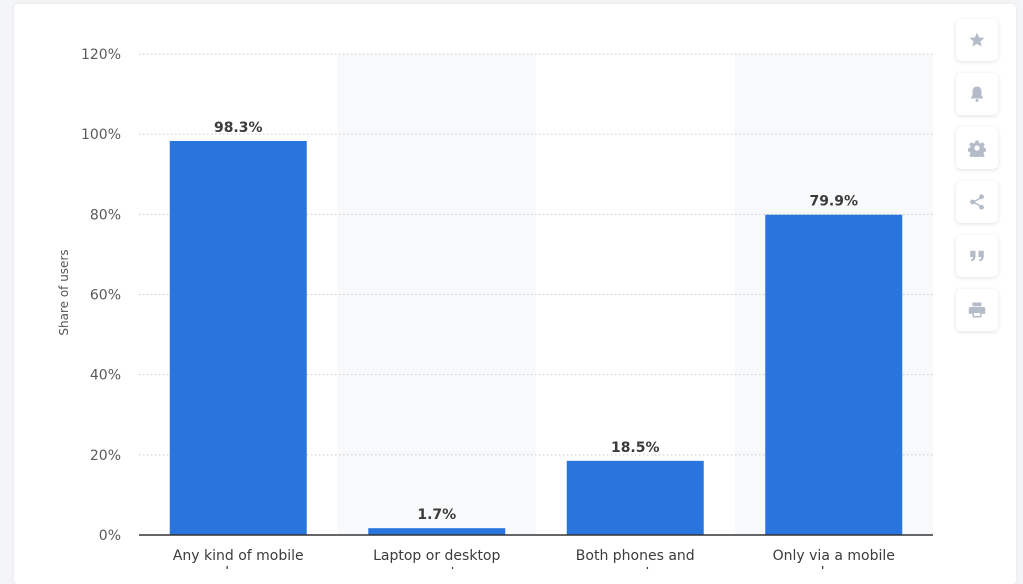  I want to click on share-button, so click(977, 202).